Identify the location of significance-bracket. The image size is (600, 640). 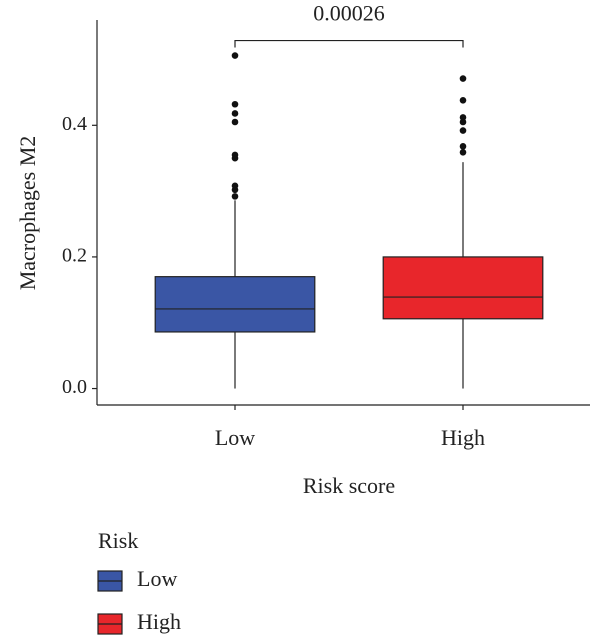
(349, 43).